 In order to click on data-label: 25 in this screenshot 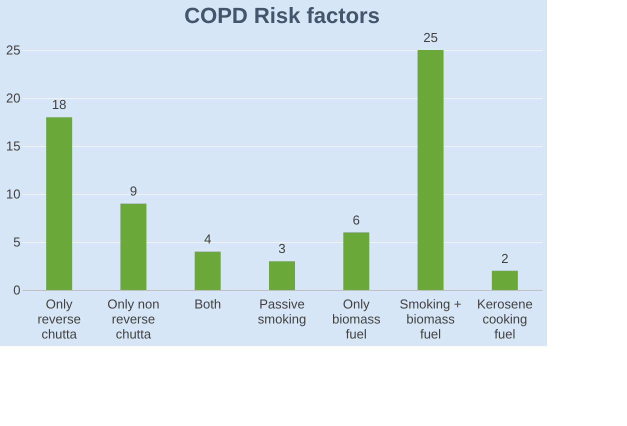, I will do `click(430, 37)`.